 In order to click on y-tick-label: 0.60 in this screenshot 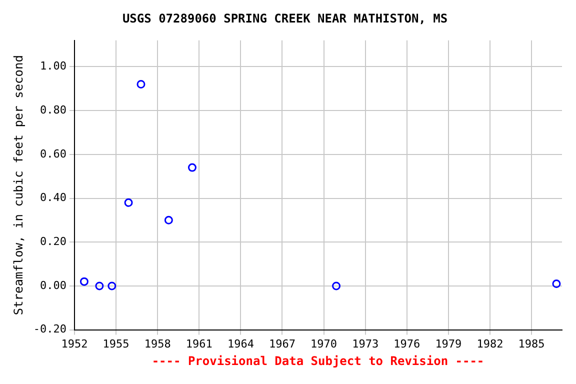, I will do `click(53, 153)`.